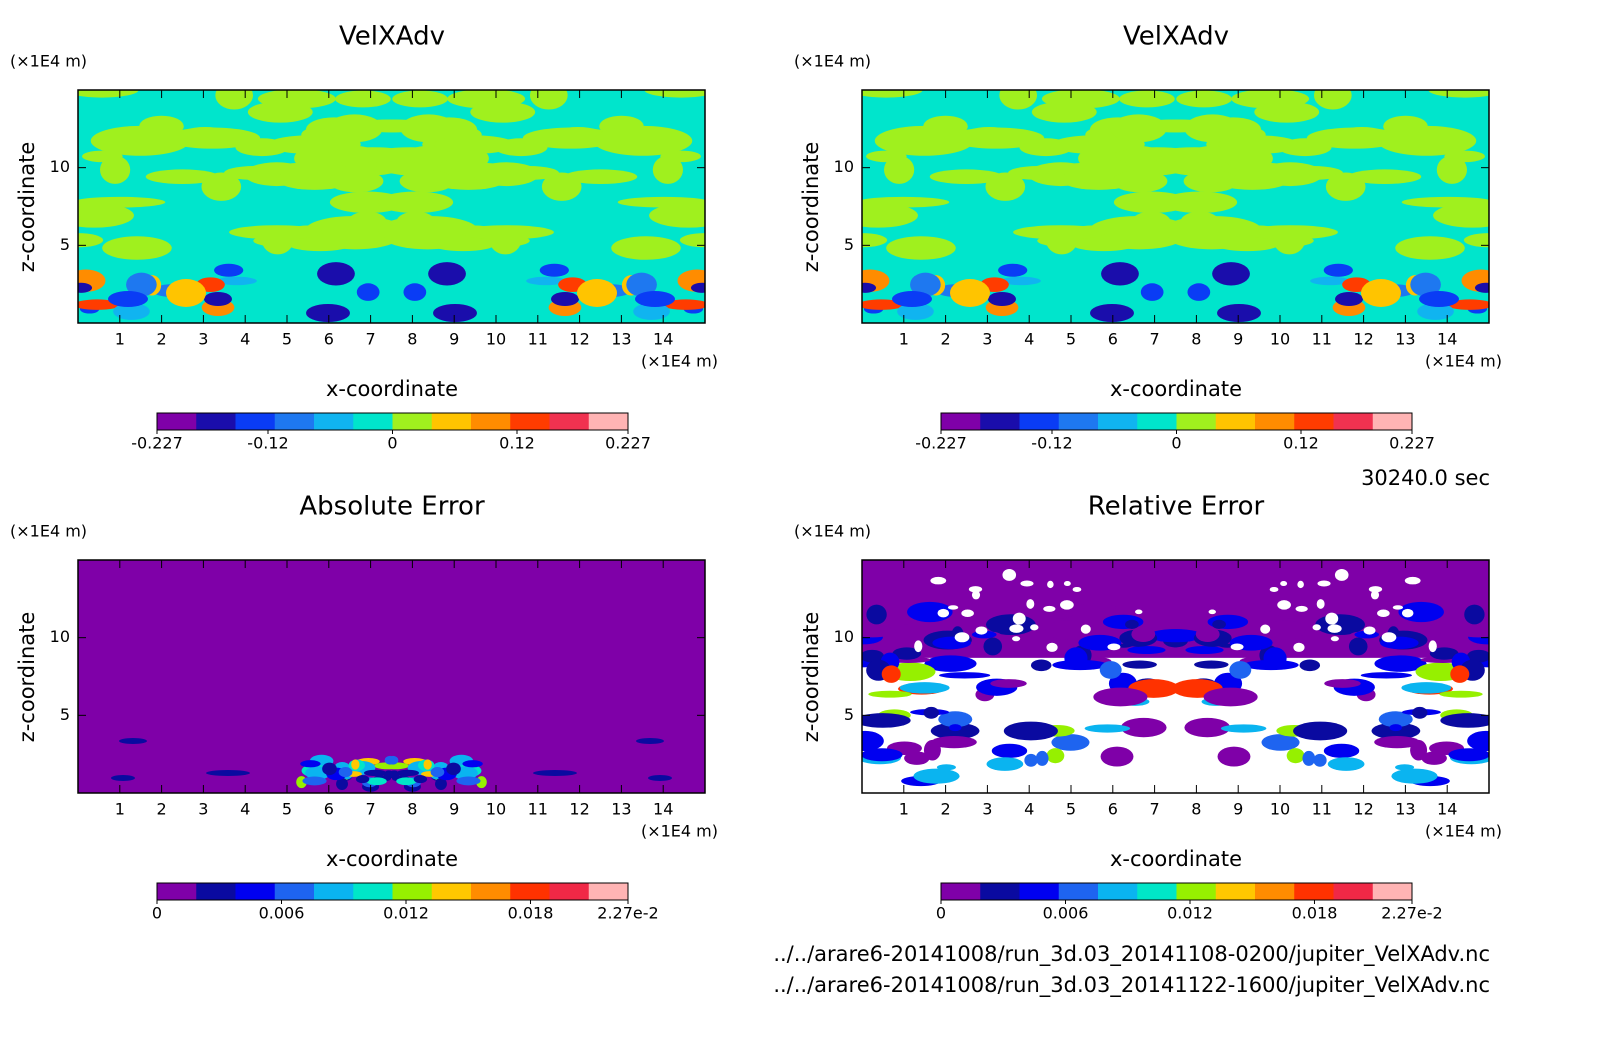 This screenshot has height=1054, width=1604. I want to click on x-tick-label: 11, so click(1322, 339).